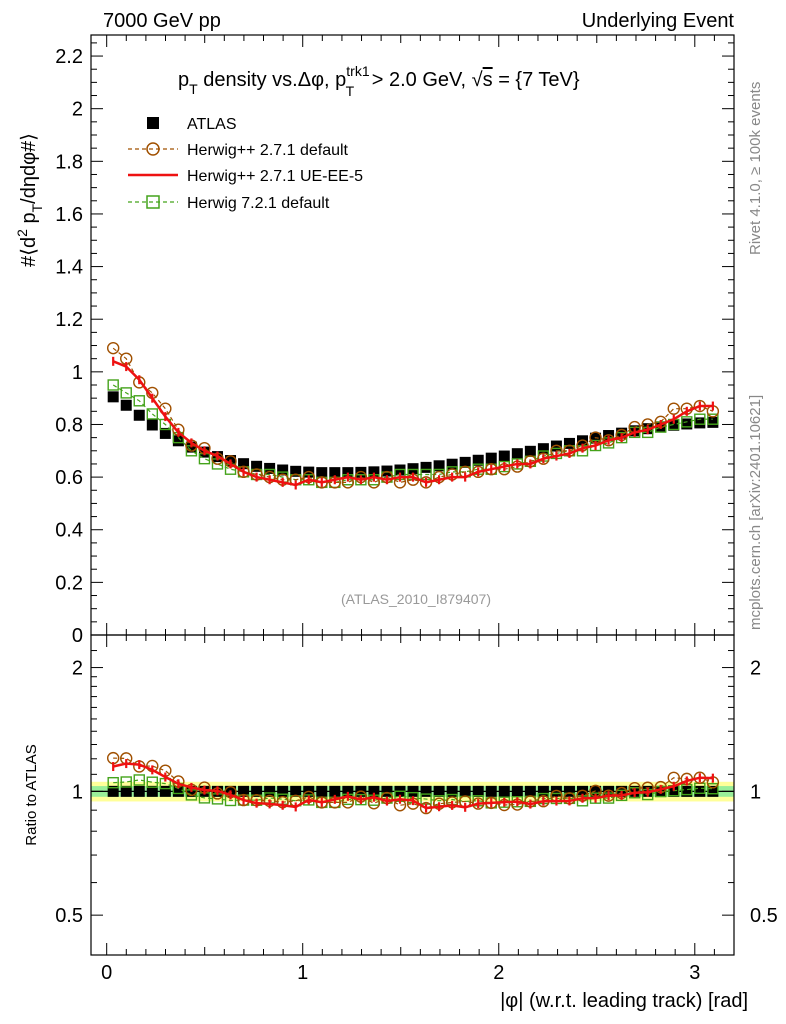 This screenshot has width=786, height=1024. I want to click on y-tick-label: 2, so click(77, 110).